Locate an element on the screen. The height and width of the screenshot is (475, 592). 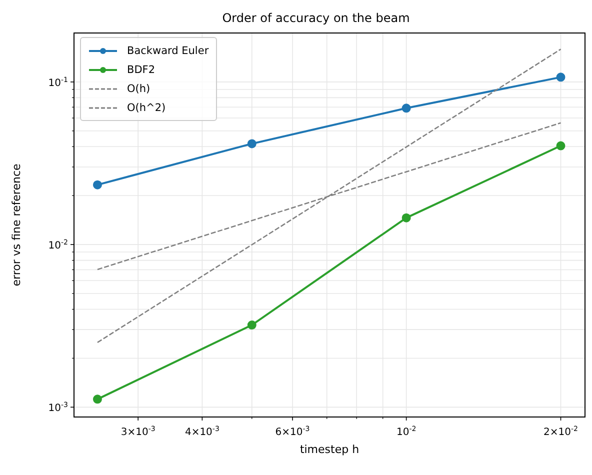
x-tick-label: 4×10$^{-3}$ is located at coordinates (202, 431).